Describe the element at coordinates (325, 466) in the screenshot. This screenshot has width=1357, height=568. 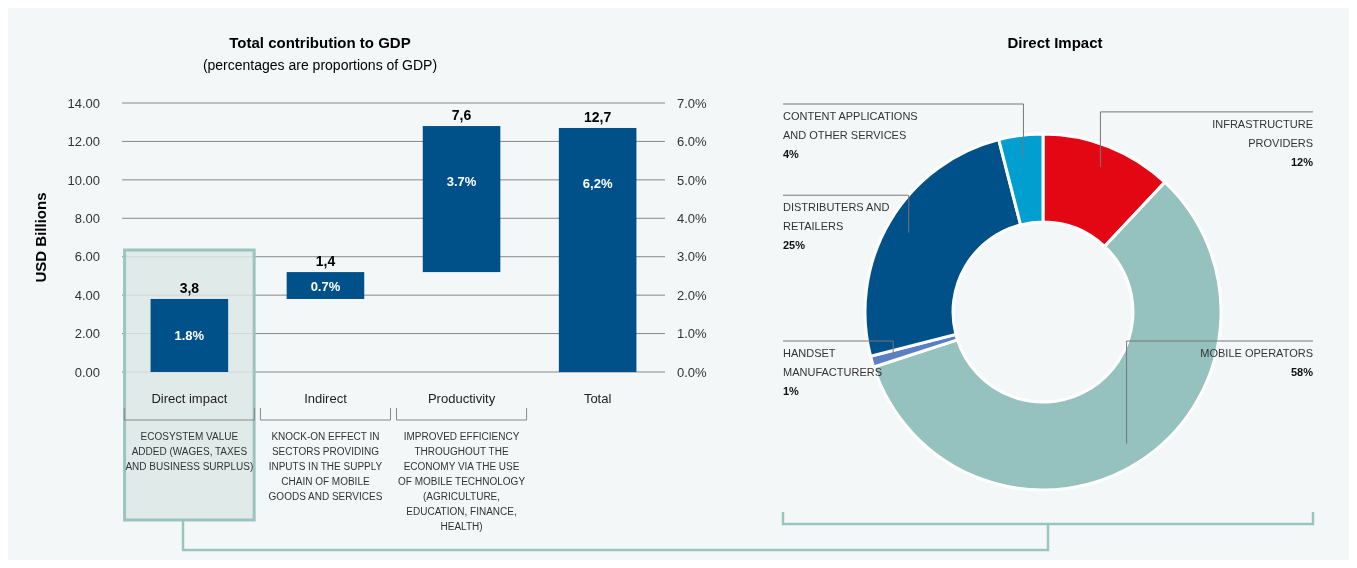
I see `text: KNOCK-ON EFFECT IN SECTORS PROVIDING INPUTS IN THE SUPPLY CHAIN OF MOBILE GOODS AND SERVICES` at that location.